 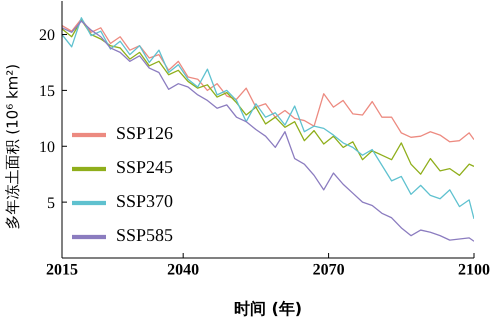 What do you see at coordinates (145, 235) in the screenshot?
I see `legend-label: SSP585` at bounding box center [145, 235].